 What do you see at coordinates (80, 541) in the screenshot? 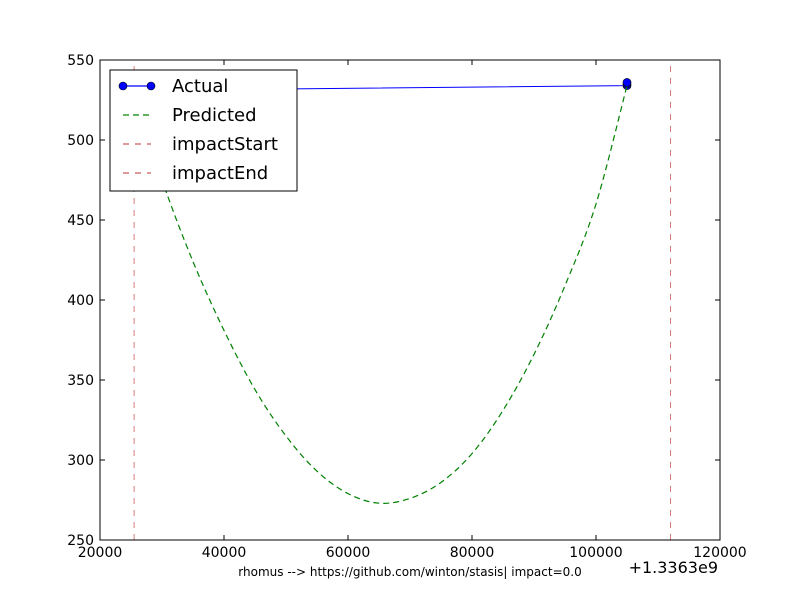
I see `y-tick-label: 250` at bounding box center [80, 541].